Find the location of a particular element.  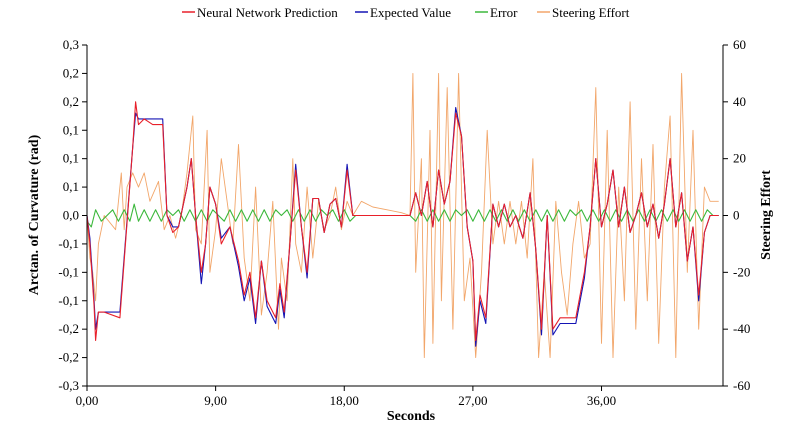

y2-tick-label: 0 is located at coordinates (736, 215).